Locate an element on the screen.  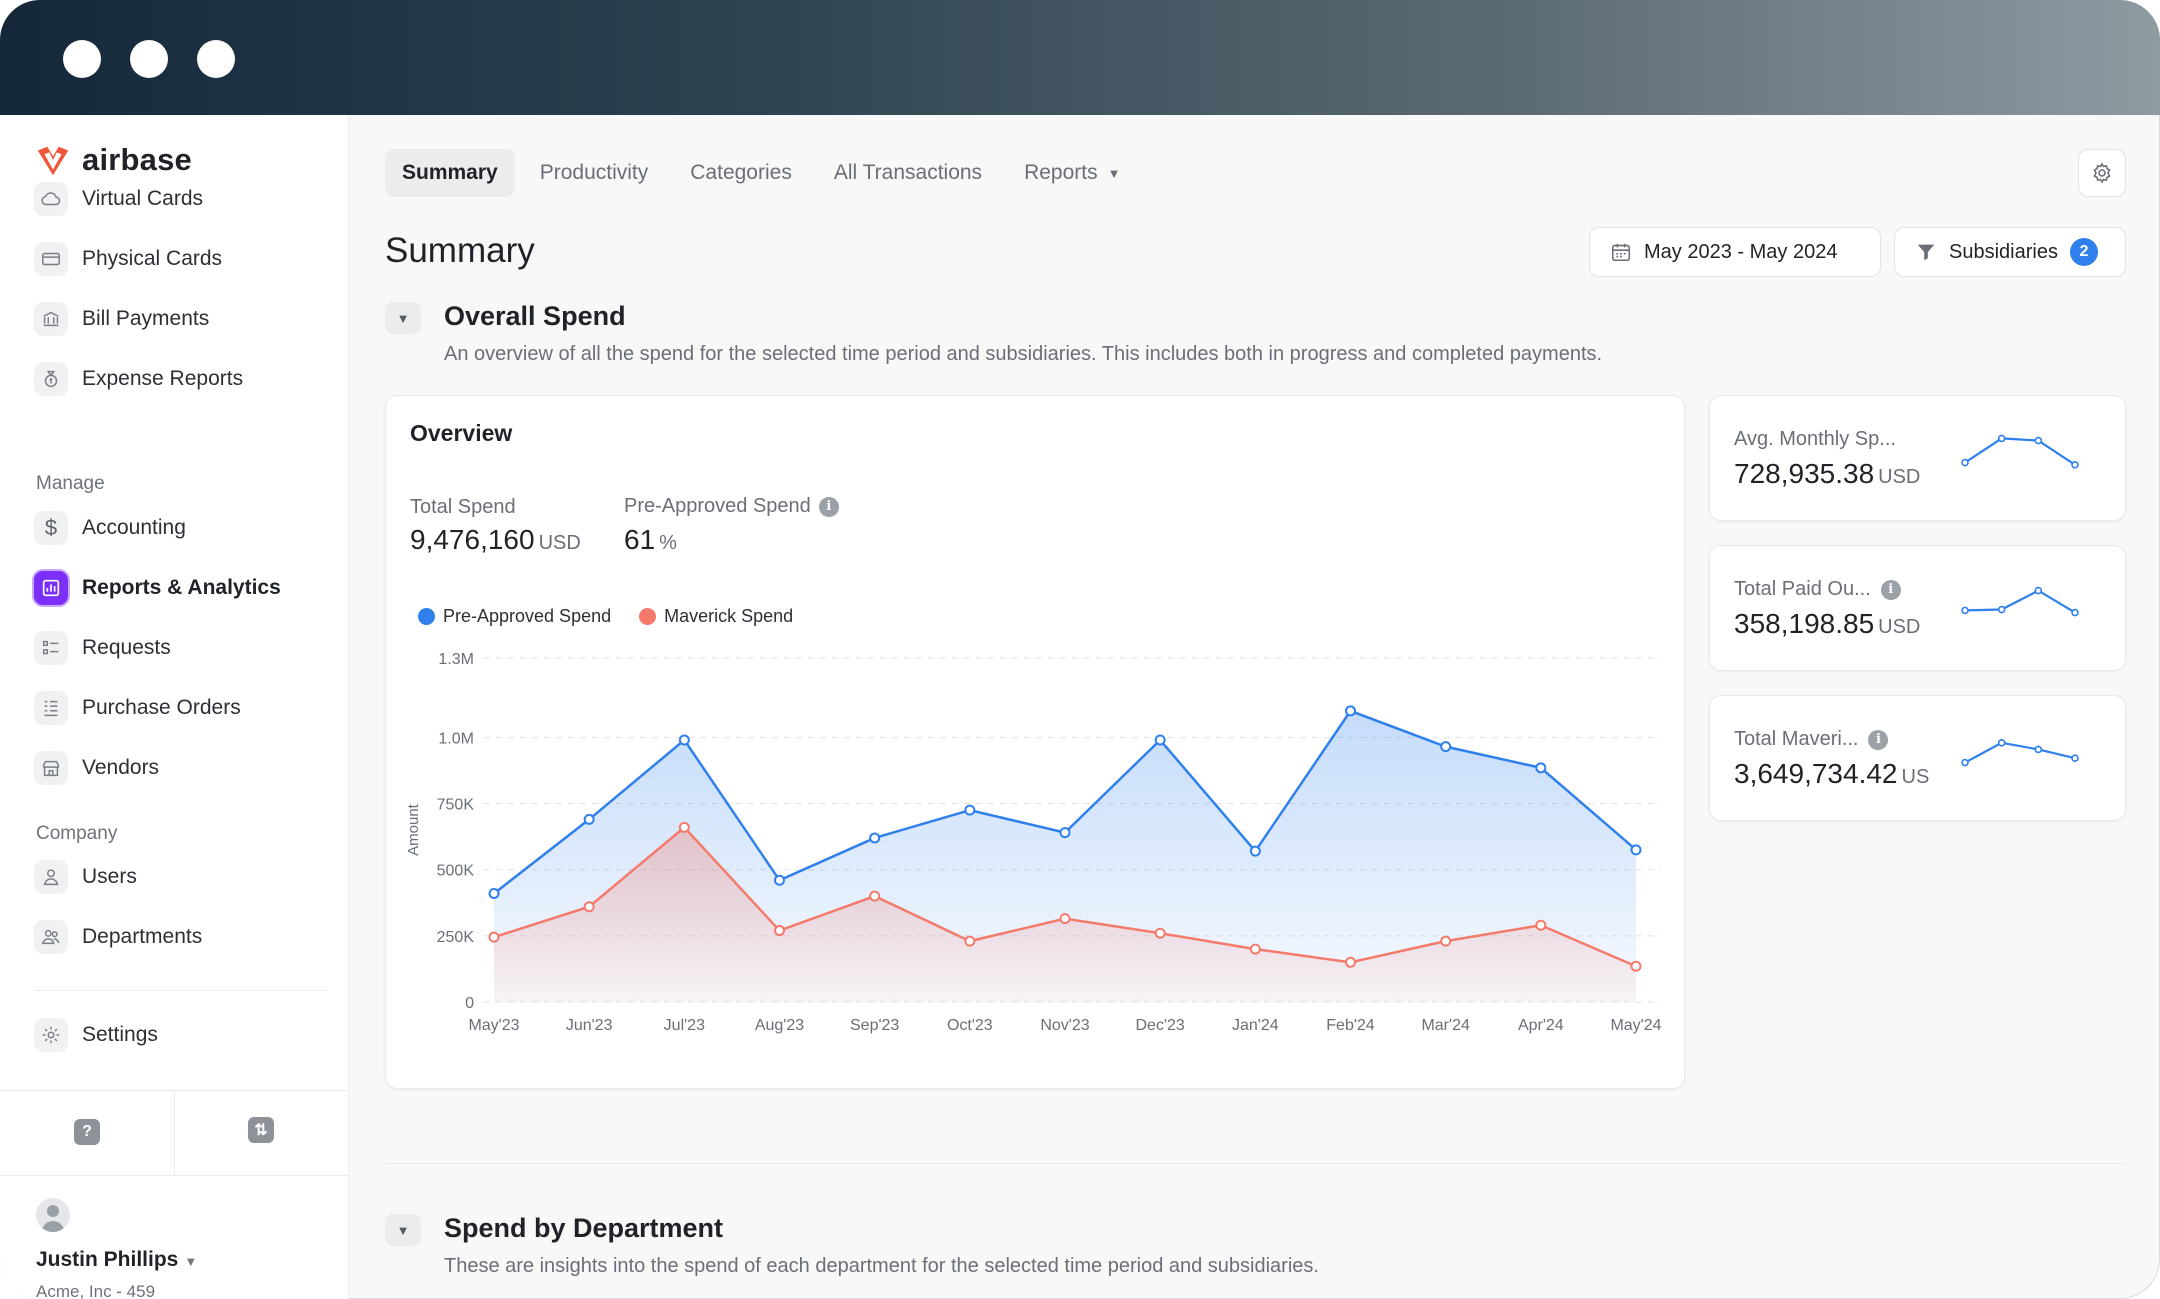
x-tick-label: May'23 is located at coordinates (493, 1025).